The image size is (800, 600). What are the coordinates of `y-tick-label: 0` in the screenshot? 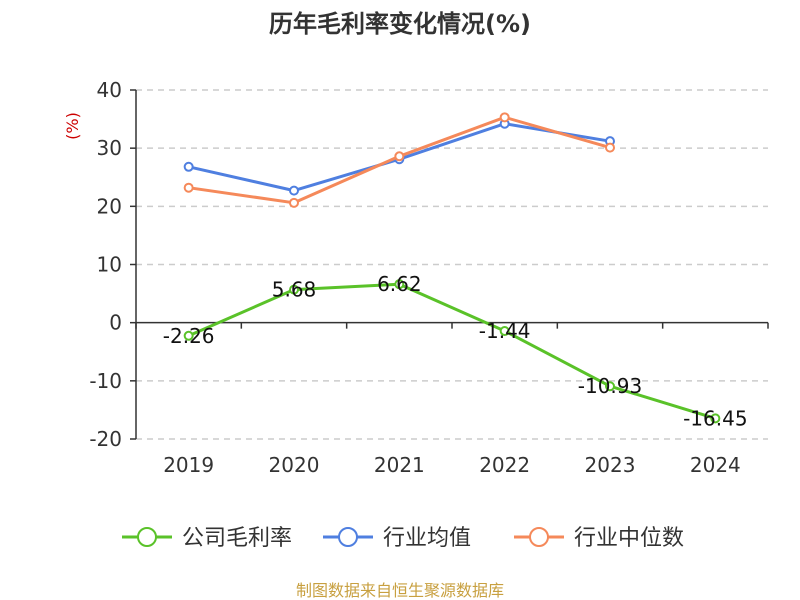 It's located at (115, 323).